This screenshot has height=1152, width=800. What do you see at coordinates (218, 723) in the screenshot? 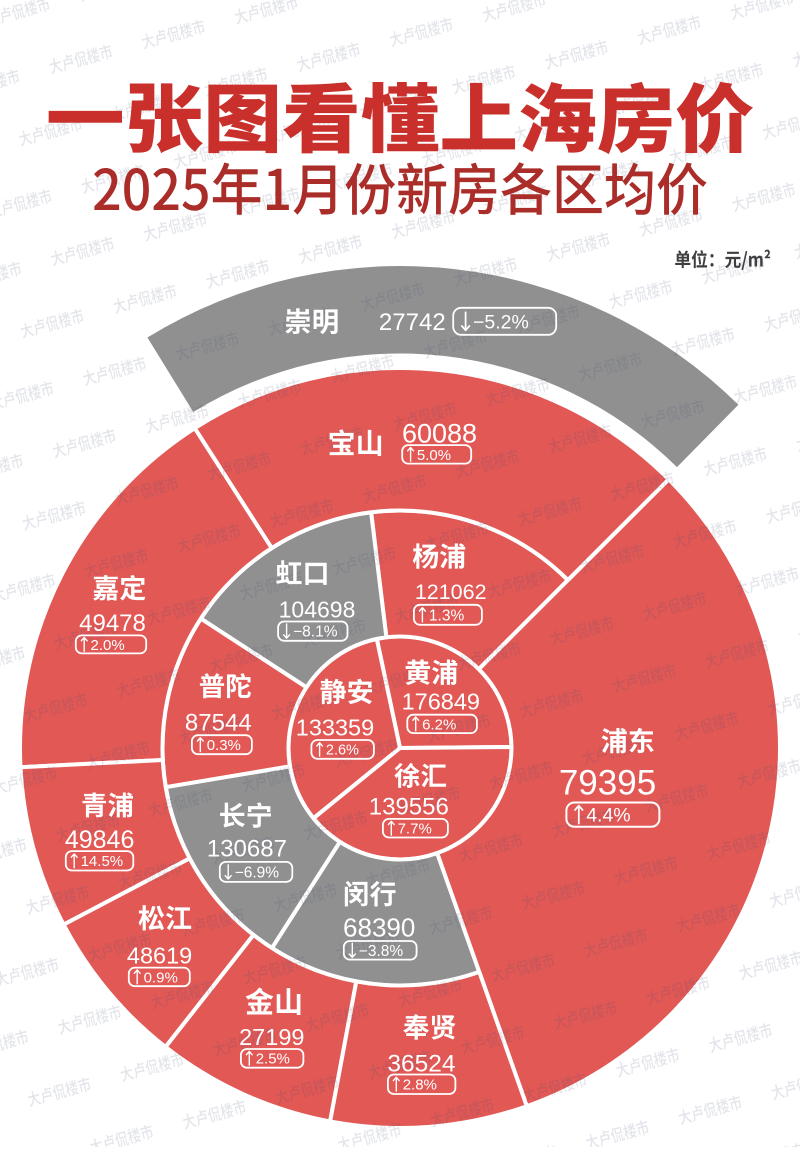
I see `svg-text: 87544` at bounding box center [218, 723].